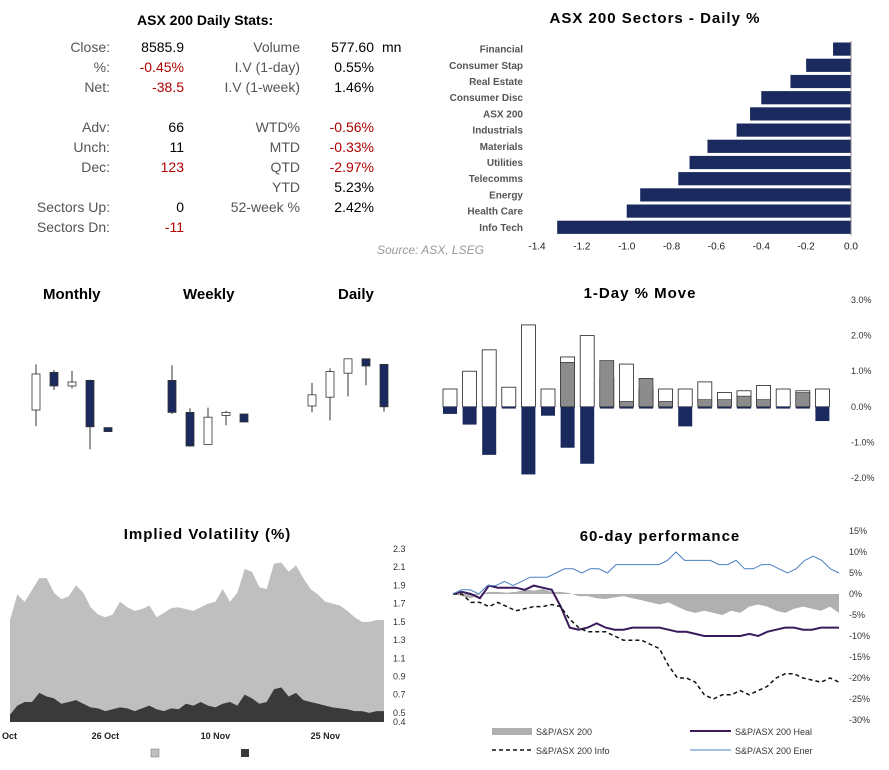 The width and height of the screenshot is (889, 770). What do you see at coordinates (645, 611) in the screenshot?
I see `perf-health-line` at bounding box center [645, 611].